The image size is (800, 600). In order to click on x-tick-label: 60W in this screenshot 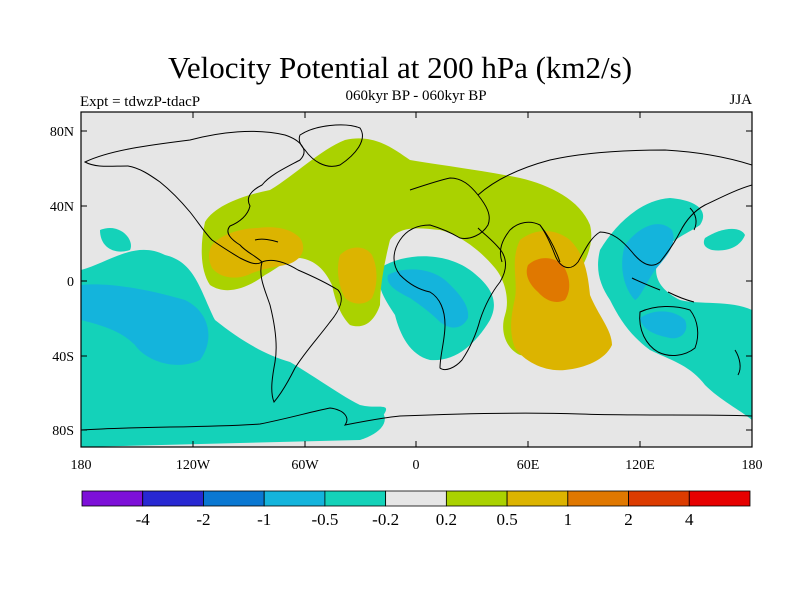, I will do `click(305, 465)`.